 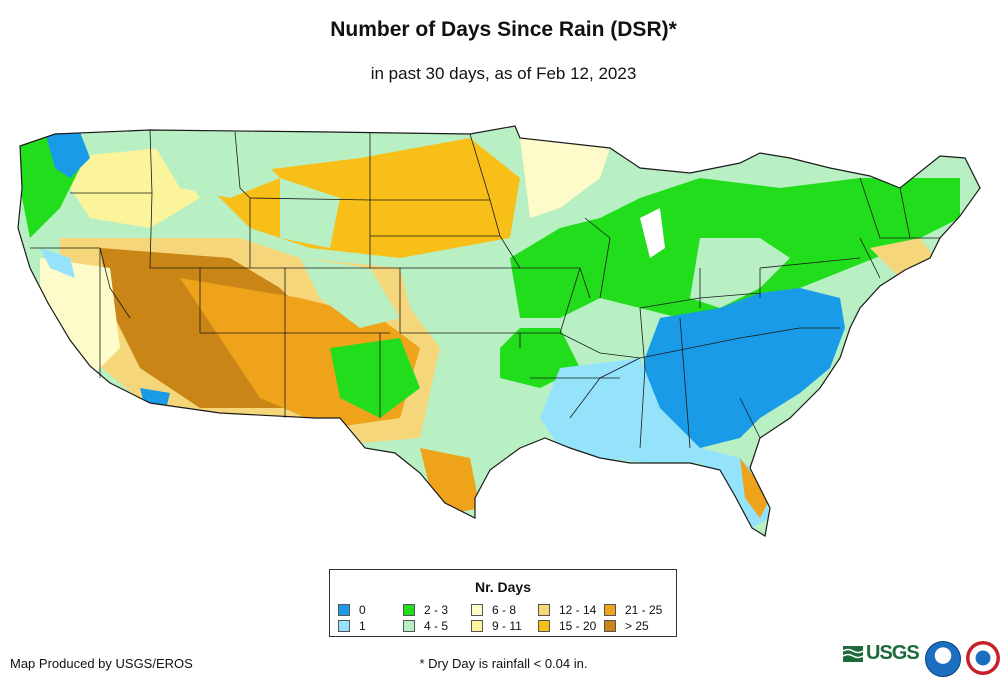 What do you see at coordinates (503, 663) in the screenshot?
I see `dry-day-footnote: * Dry Day is rainfall < 0.04 in.` at bounding box center [503, 663].